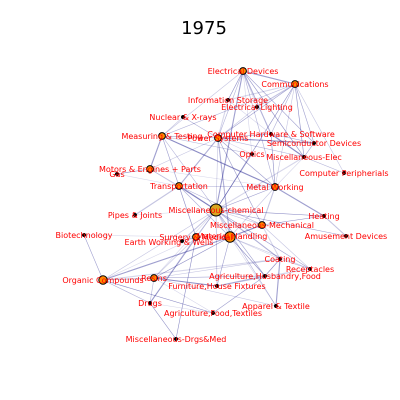 Image resolution: width=400 pixels, height=400 pixels. What do you see at coordinates (270, 213) in the screenshot?
I see `edge-misc-chemical-heating` at bounding box center [270, 213].